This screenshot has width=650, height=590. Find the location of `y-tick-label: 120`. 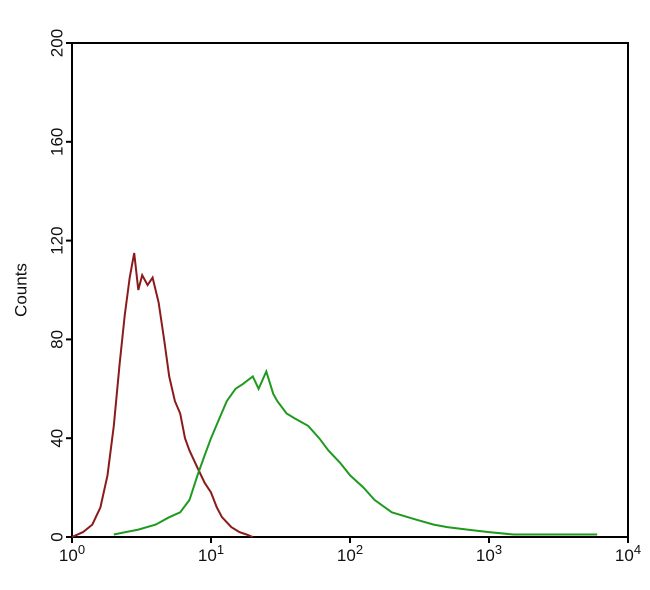

y-tick-label: 120 is located at coordinates (56, 240).